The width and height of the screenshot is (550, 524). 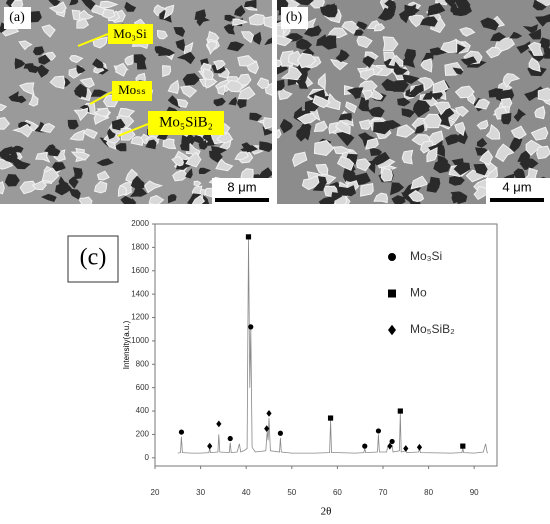 What do you see at coordinates (17, 17) in the screenshot?
I see `panel-label: (a)` at bounding box center [17, 17].